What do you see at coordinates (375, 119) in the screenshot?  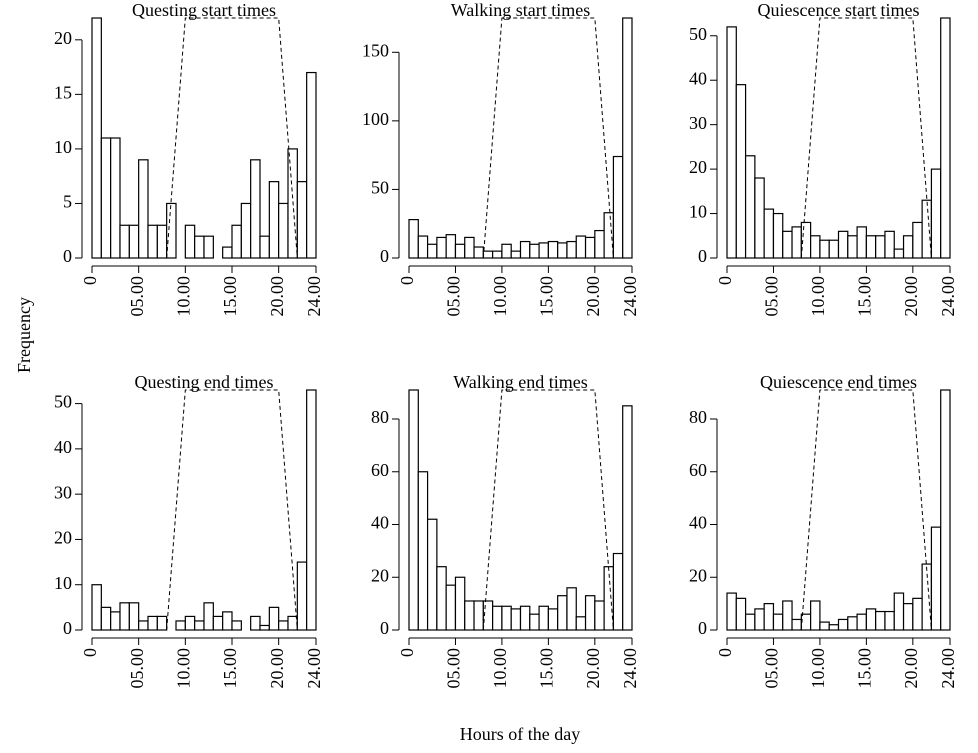 I see `y-tick-label: 100` at bounding box center [375, 119].